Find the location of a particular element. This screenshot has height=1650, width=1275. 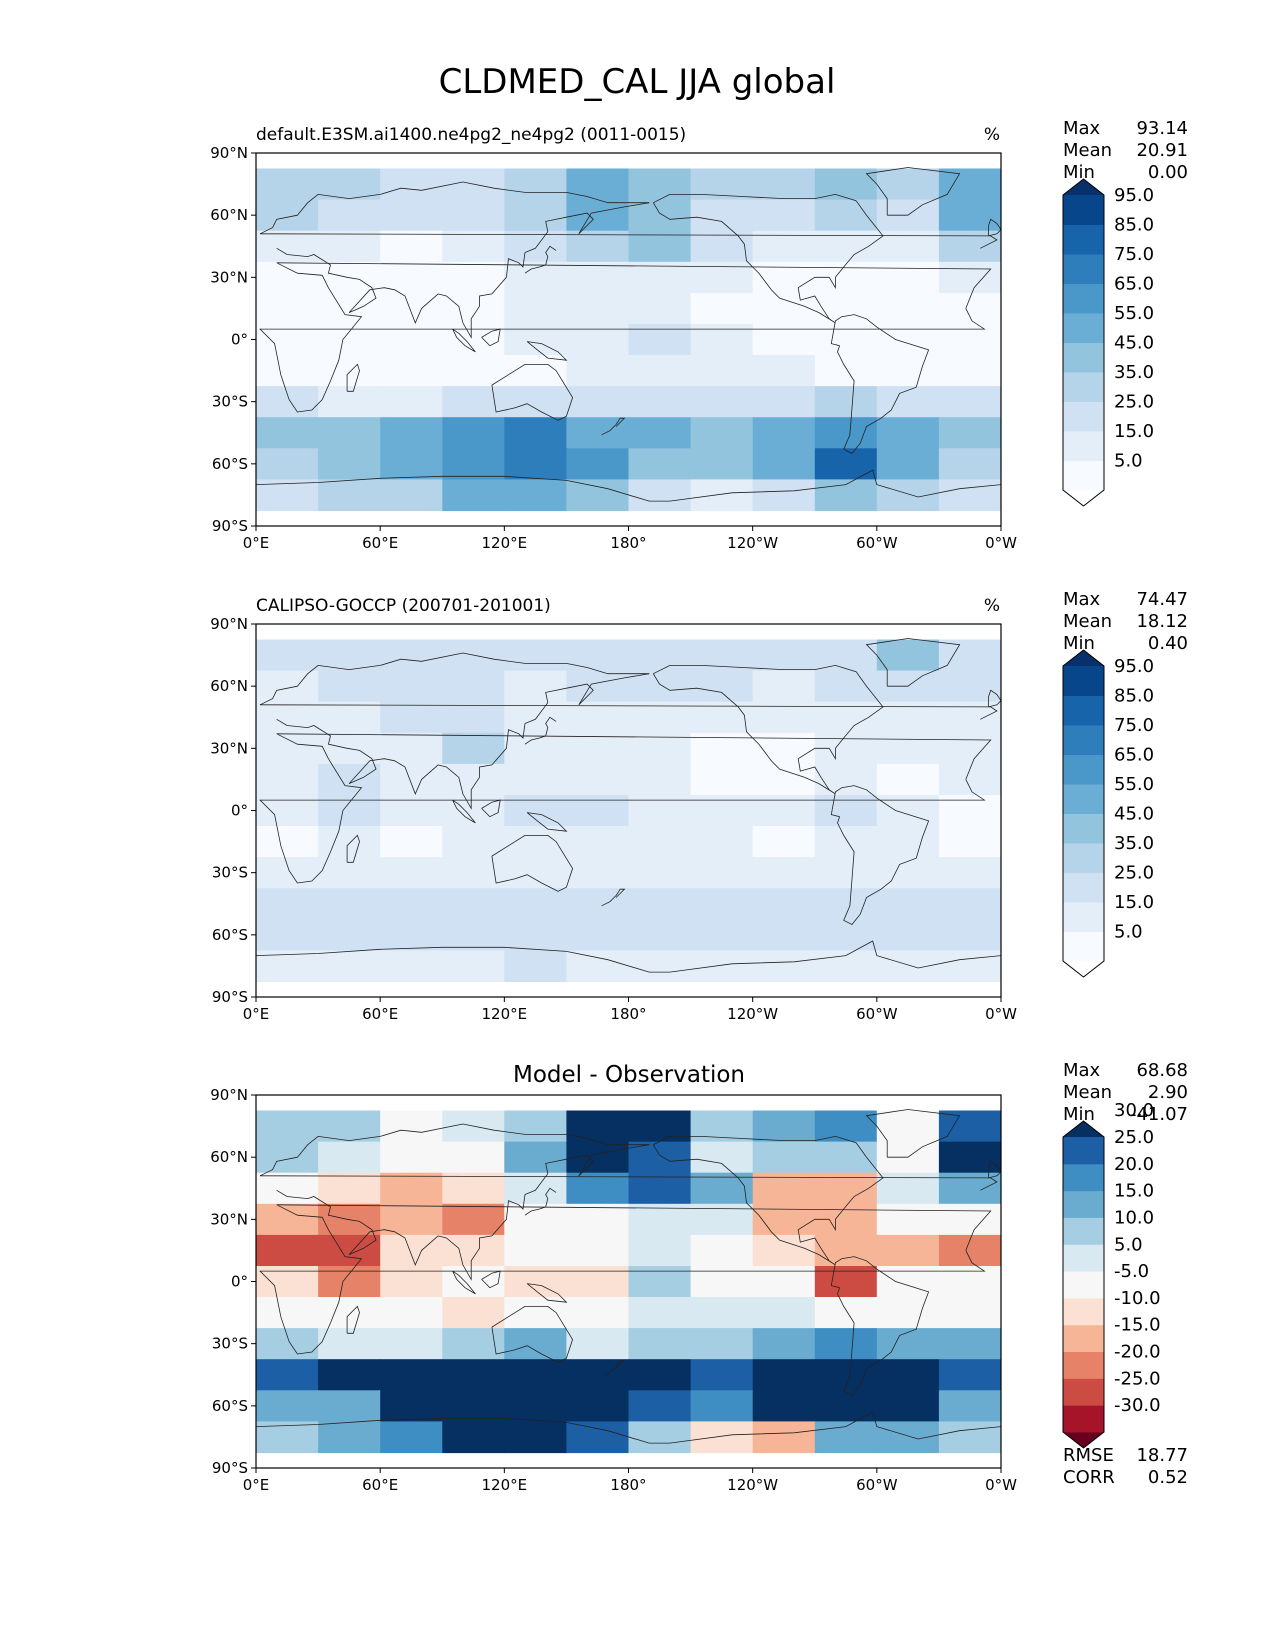

y-tick-label: 60°N is located at coordinates (229, 686).